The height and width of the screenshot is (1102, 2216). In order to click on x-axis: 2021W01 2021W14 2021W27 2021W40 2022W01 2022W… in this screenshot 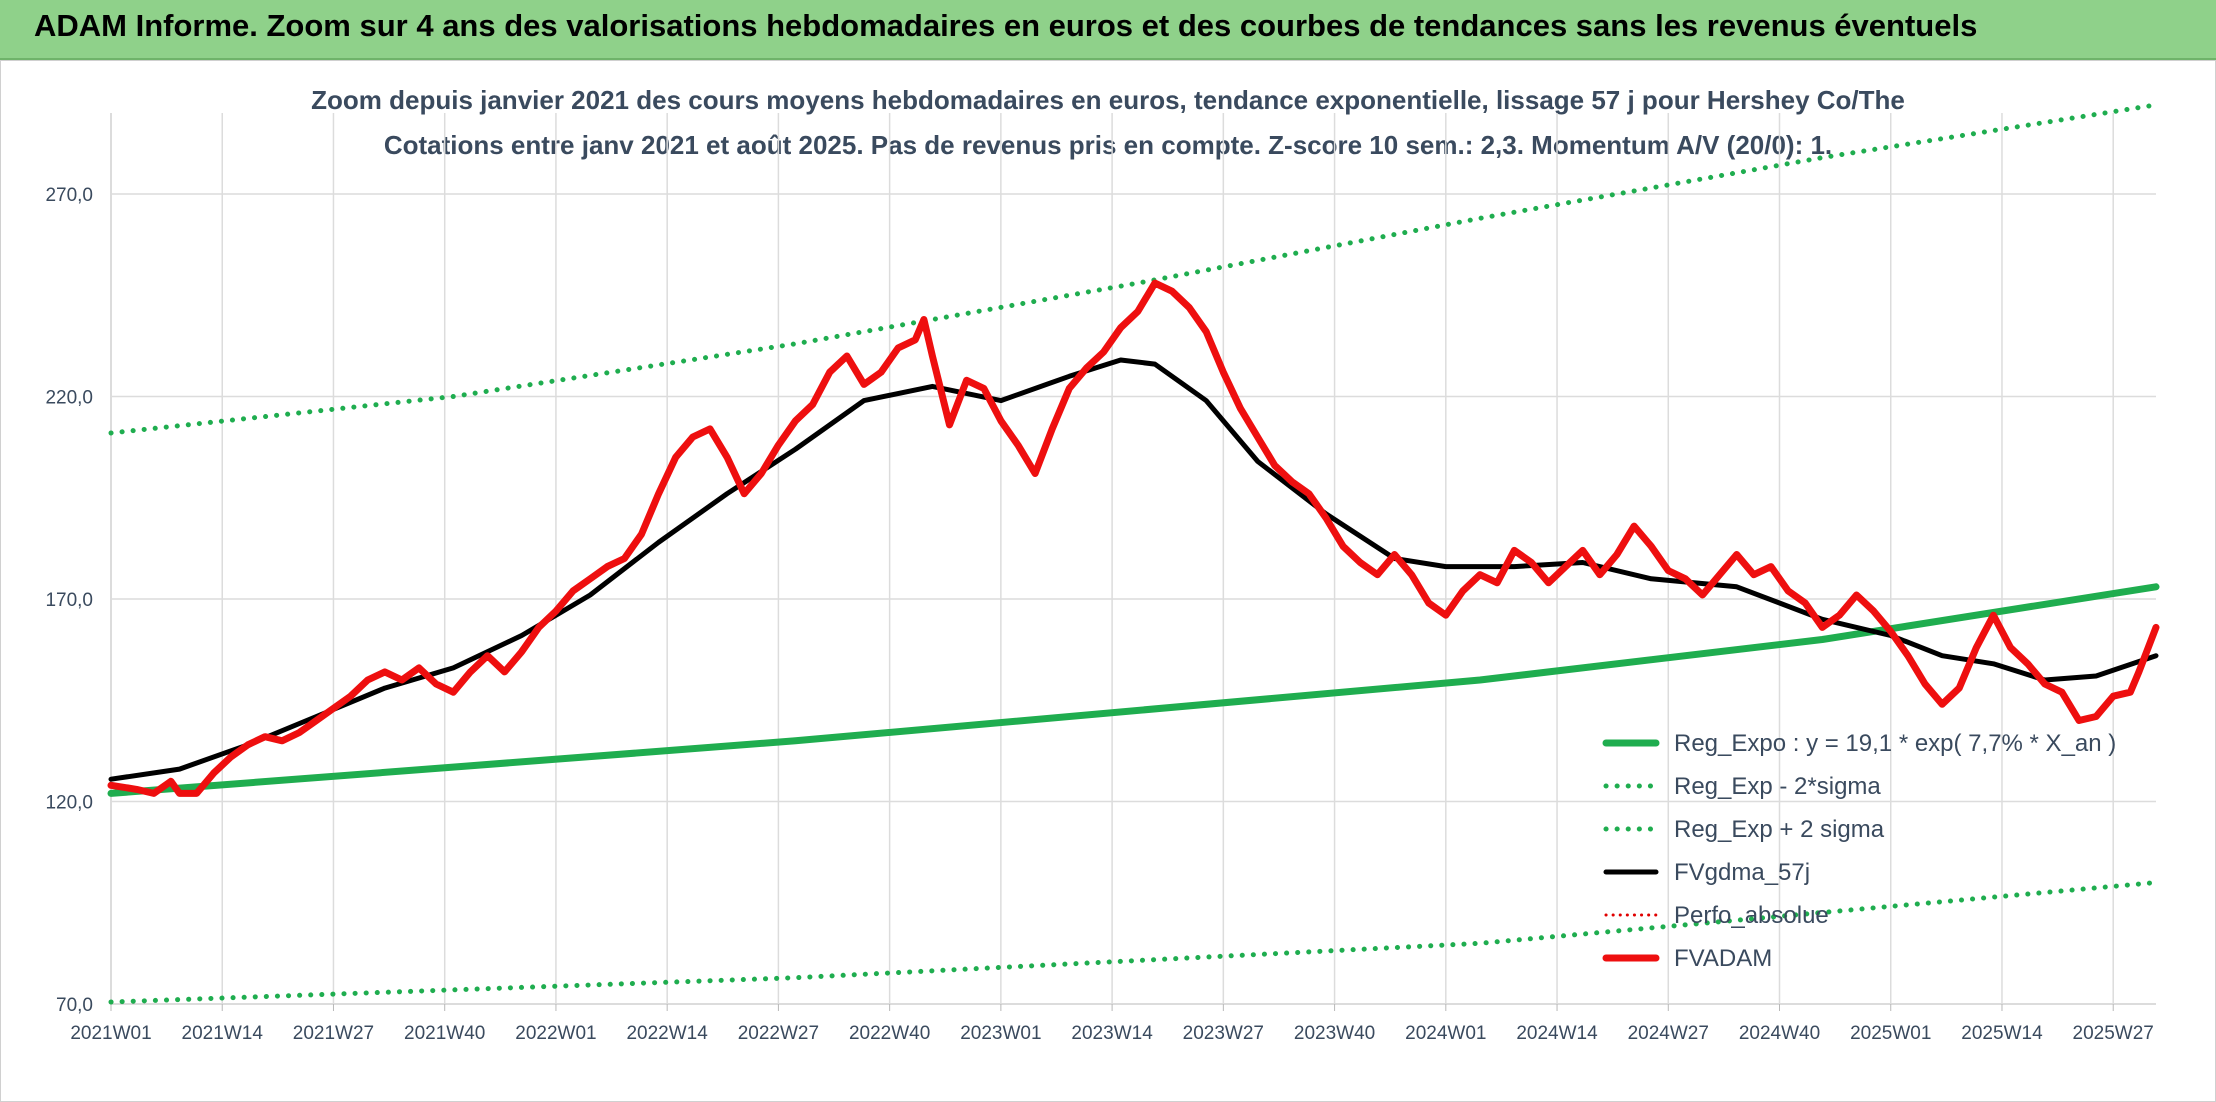, I will do `click(1112, 1033)`.